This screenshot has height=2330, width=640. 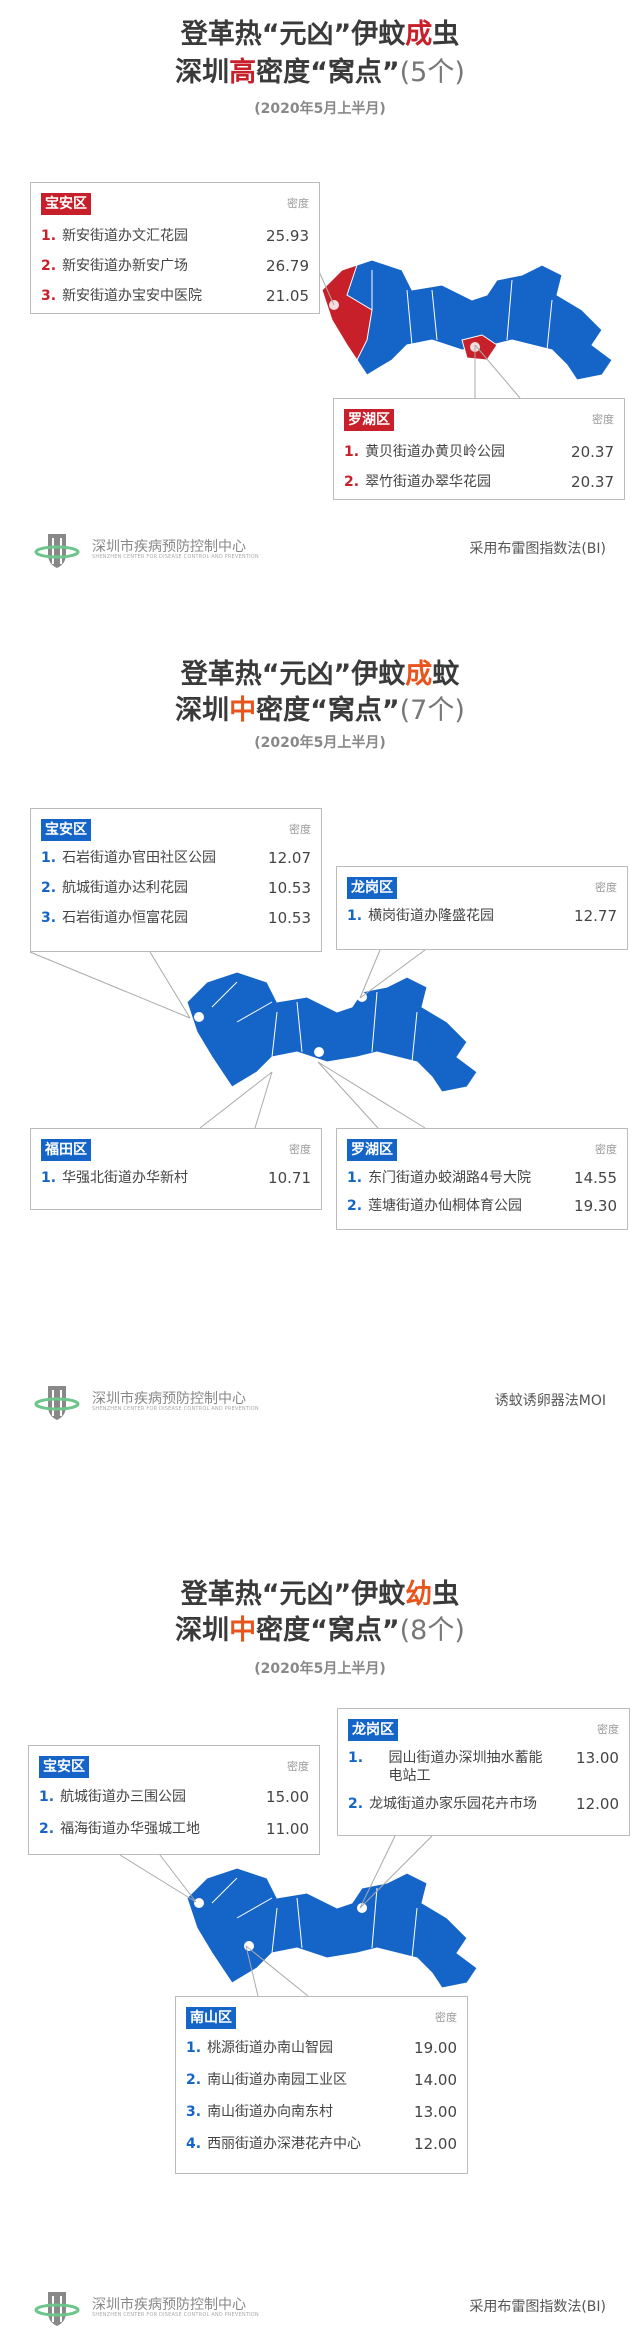 I want to click on district-box-futian: 福田区 密度 1. 华强北街道办华新村 10.71, so click(x=176, y=1169).